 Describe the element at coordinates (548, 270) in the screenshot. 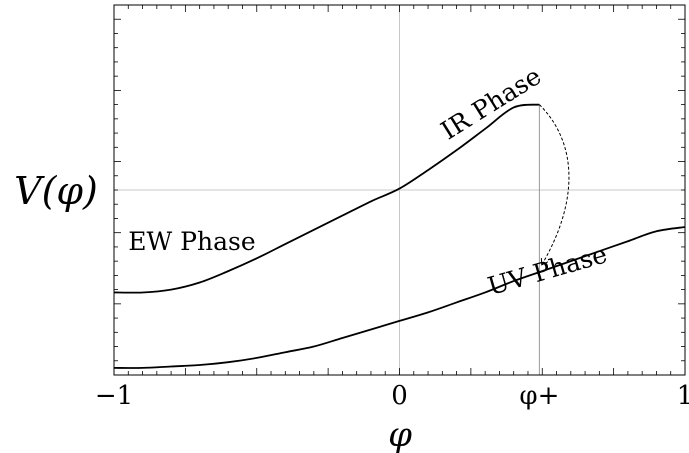

I see `annotation-label: UV Phase` at that location.